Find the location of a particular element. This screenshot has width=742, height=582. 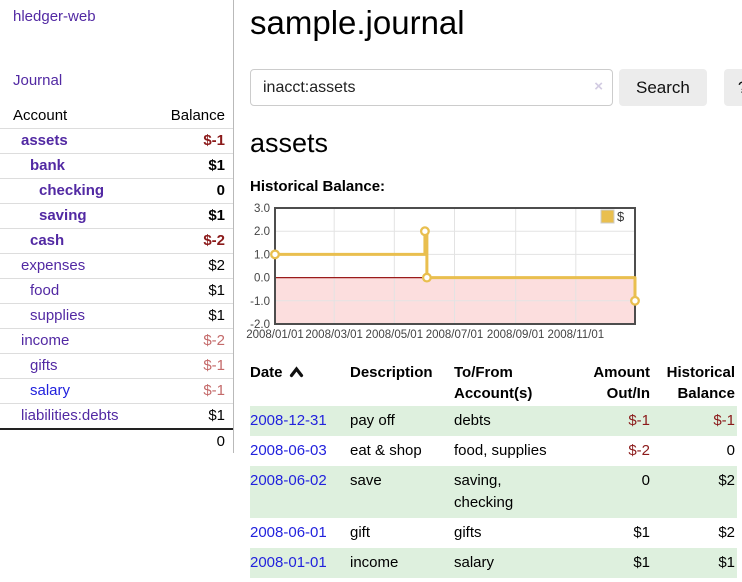

register-row: 2008-01-01 income salary $1 $1 is located at coordinates (493, 563).